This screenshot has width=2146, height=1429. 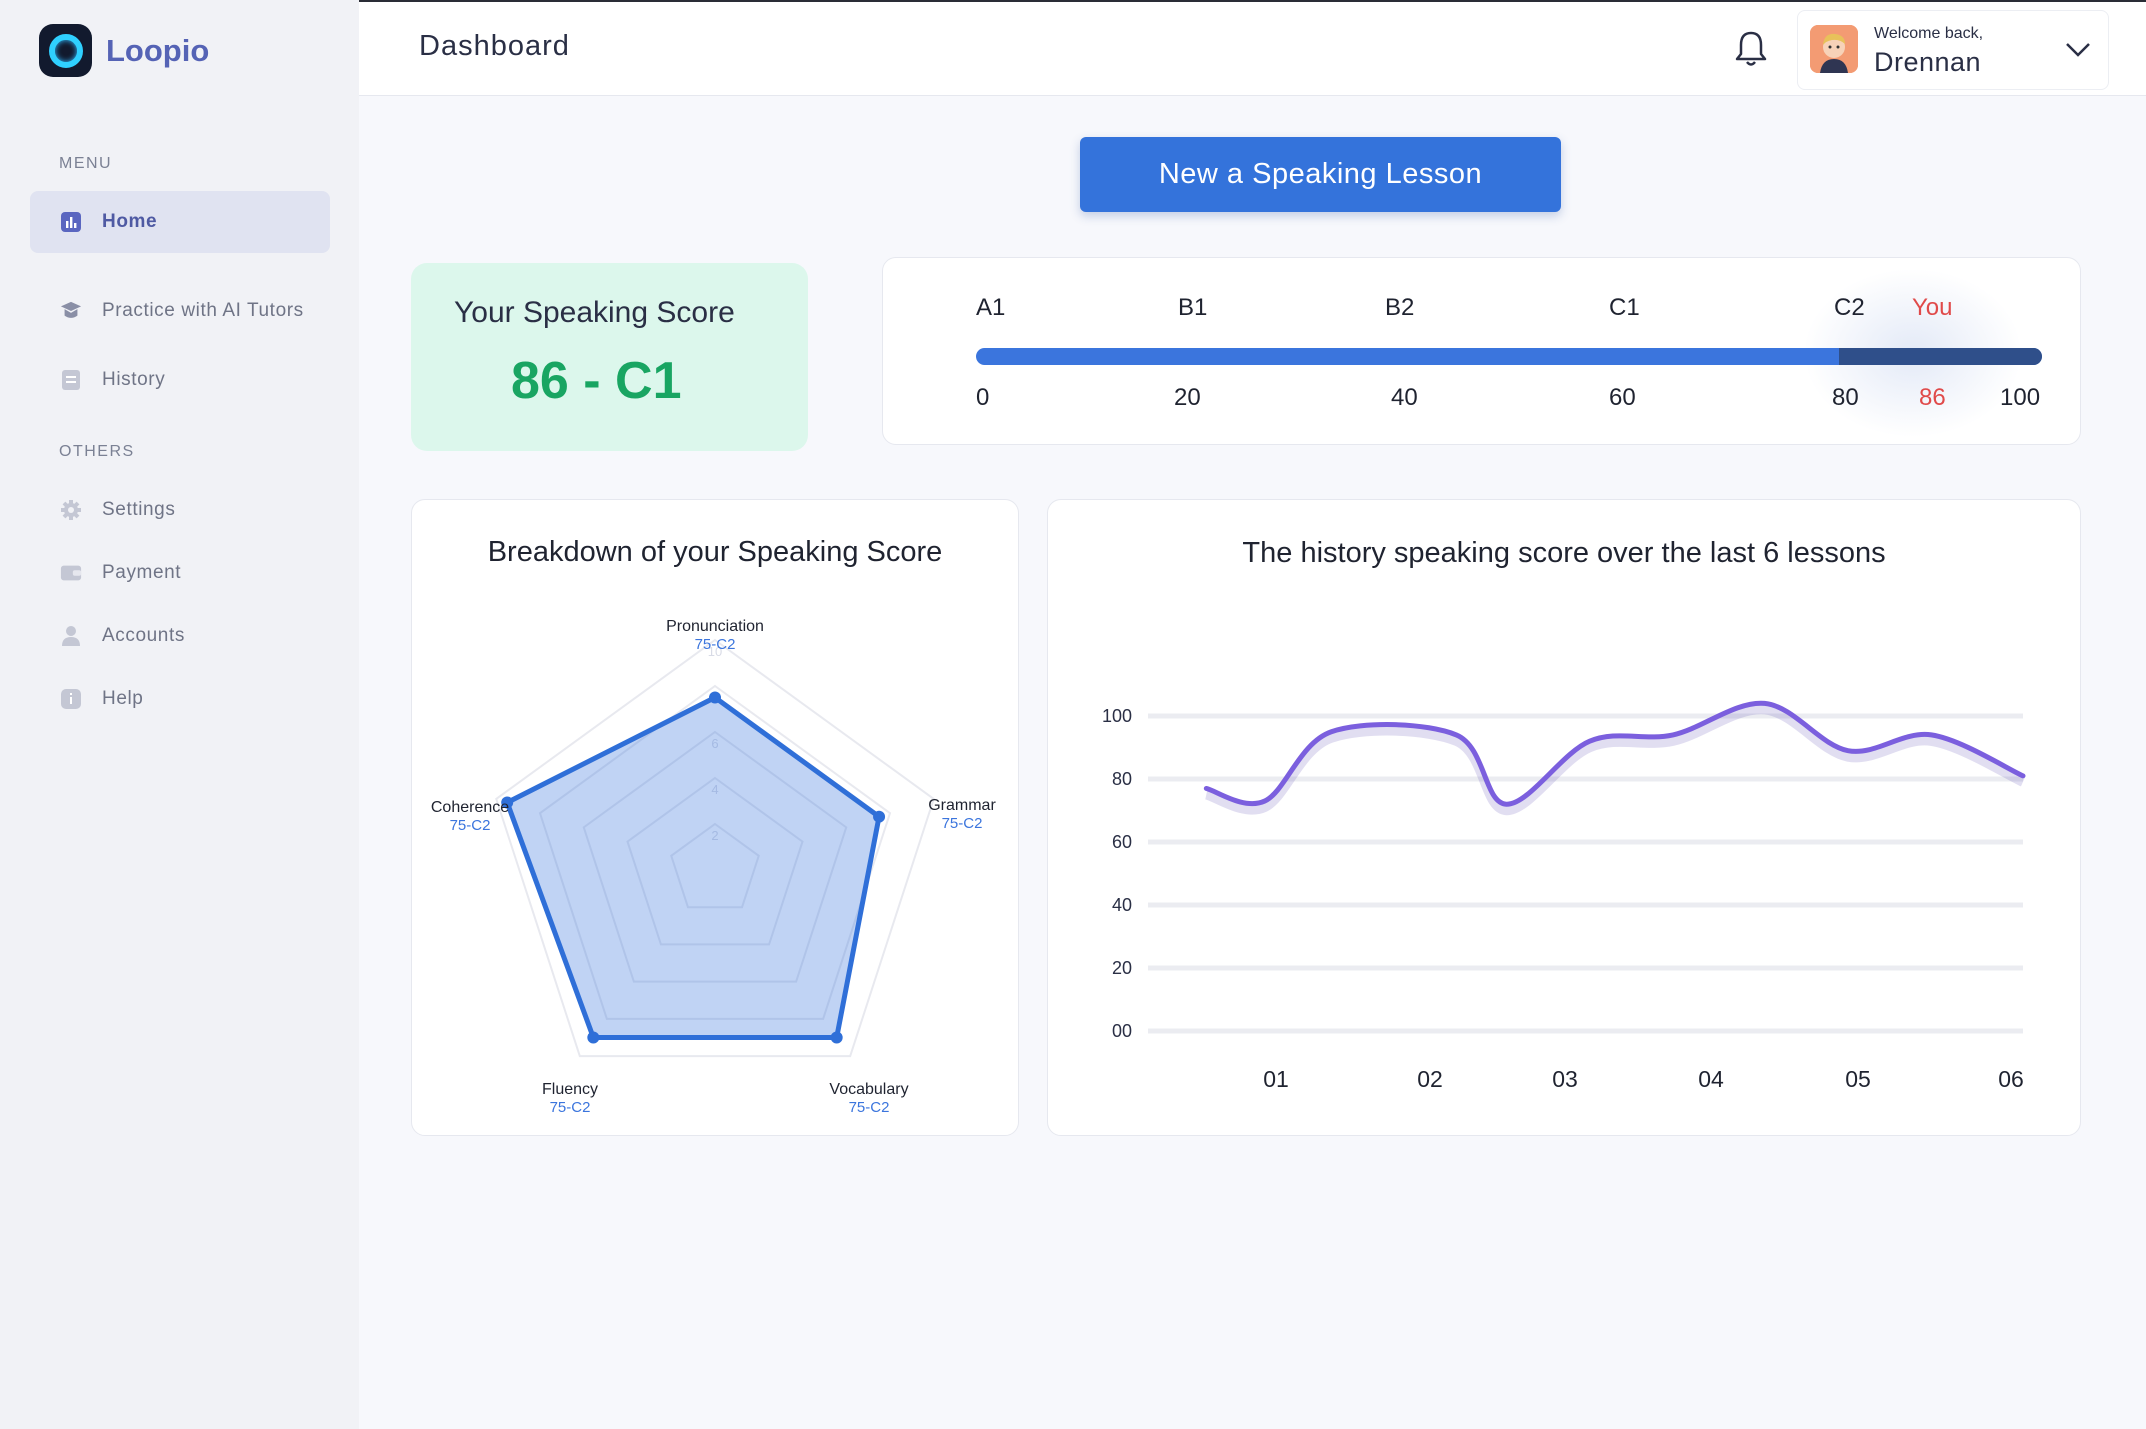 I want to click on scale-tick: 20, so click(x=1187, y=397).